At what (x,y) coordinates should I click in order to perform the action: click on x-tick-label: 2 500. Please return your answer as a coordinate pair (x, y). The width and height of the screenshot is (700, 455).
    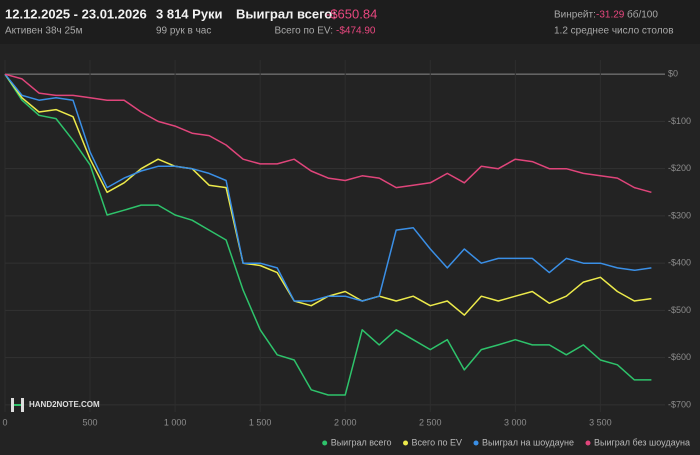
    Looking at the image, I should click on (430, 422).